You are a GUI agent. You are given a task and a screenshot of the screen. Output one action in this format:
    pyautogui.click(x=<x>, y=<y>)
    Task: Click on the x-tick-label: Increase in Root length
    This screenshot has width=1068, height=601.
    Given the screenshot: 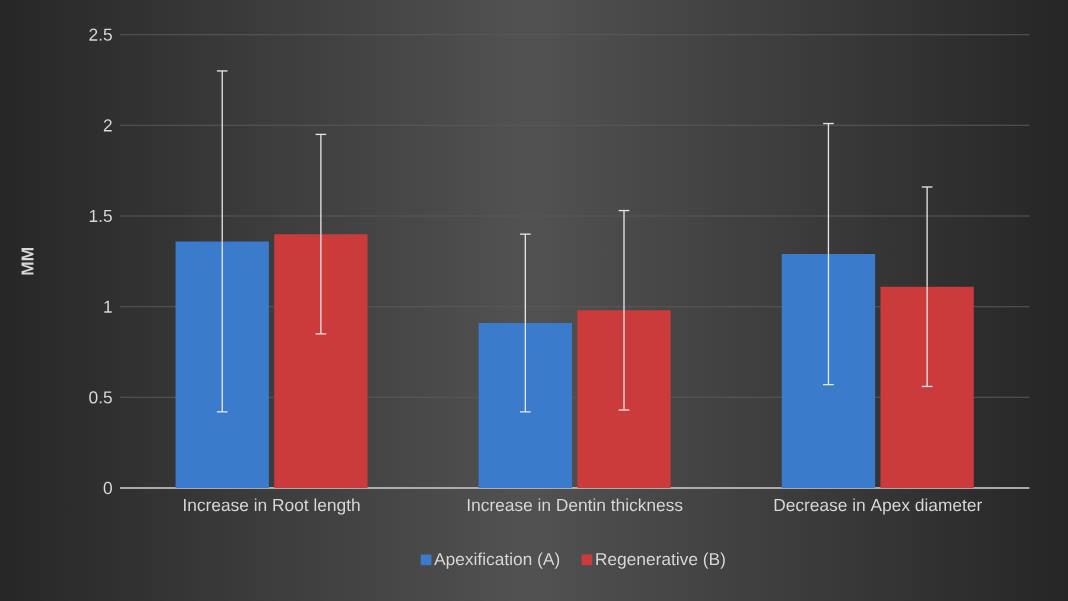 What is the action you would take?
    pyautogui.click(x=272, y=506)
    